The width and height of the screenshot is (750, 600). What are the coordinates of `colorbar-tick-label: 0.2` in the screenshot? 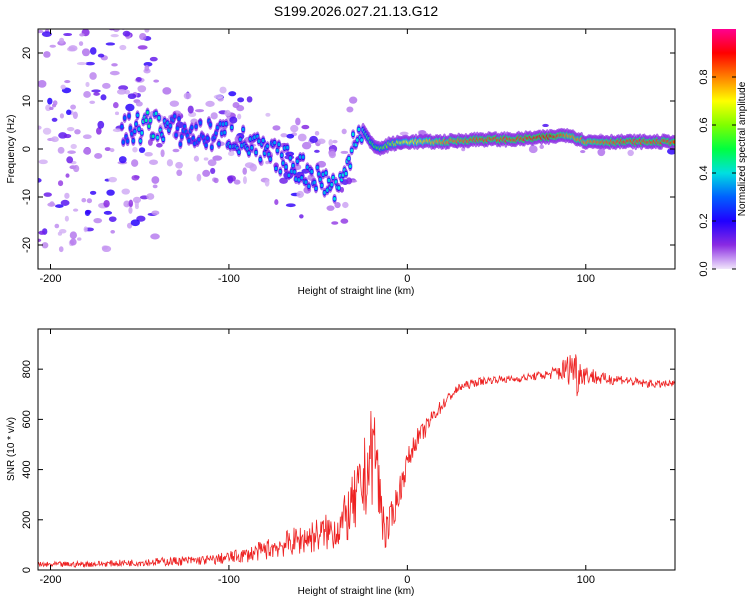 It's located at (704, 220).